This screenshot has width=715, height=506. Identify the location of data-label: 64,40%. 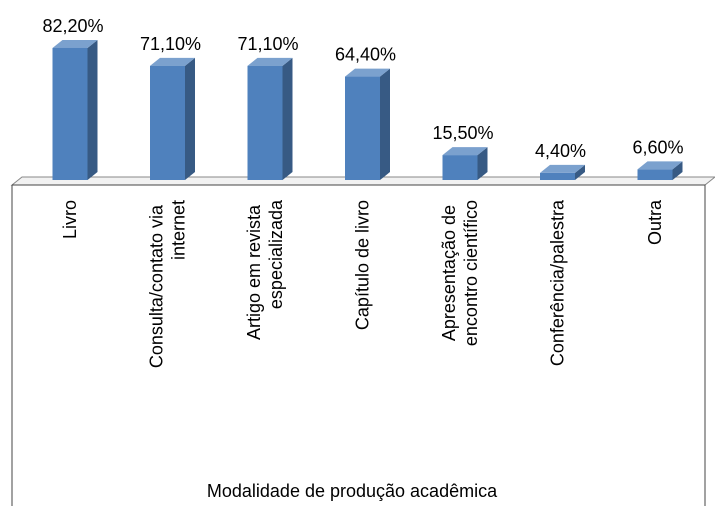
(365, 55).